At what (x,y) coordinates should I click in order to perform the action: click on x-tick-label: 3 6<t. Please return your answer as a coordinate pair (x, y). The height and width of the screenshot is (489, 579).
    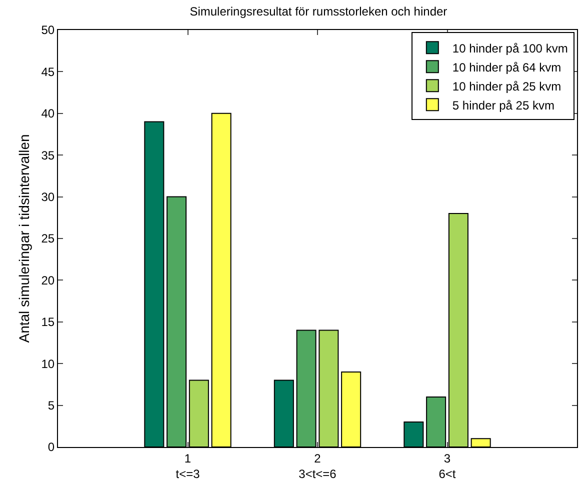
    Looking at the image, I should click on (447, 466).